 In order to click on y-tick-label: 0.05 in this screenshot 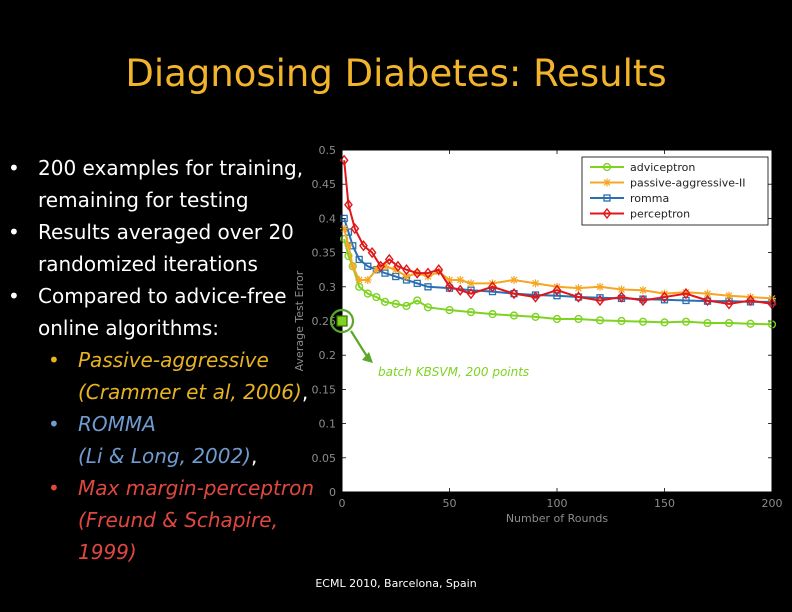, I will do `click(324, 458)`.